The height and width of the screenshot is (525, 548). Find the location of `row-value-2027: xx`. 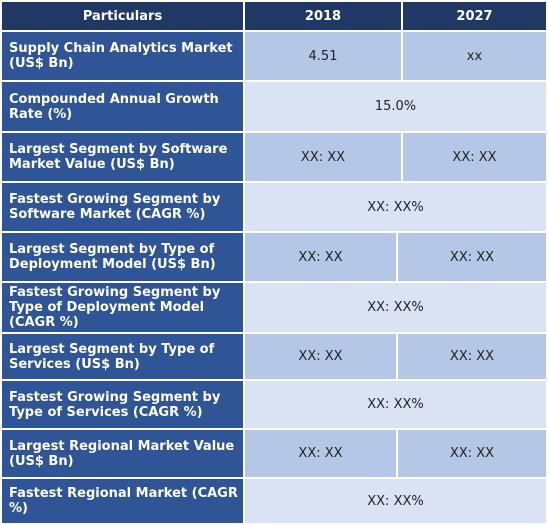

row-value-2027: xx is located at coordinates (474, 56).